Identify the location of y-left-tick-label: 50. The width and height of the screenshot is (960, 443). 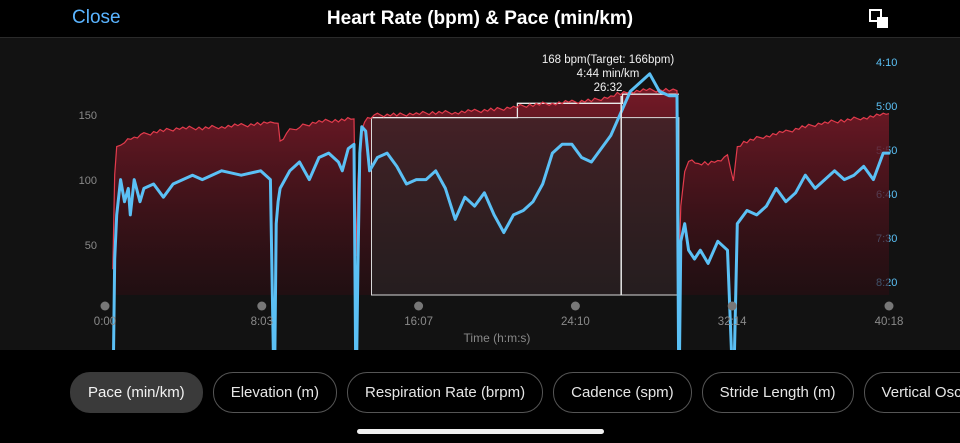
(91, 246).